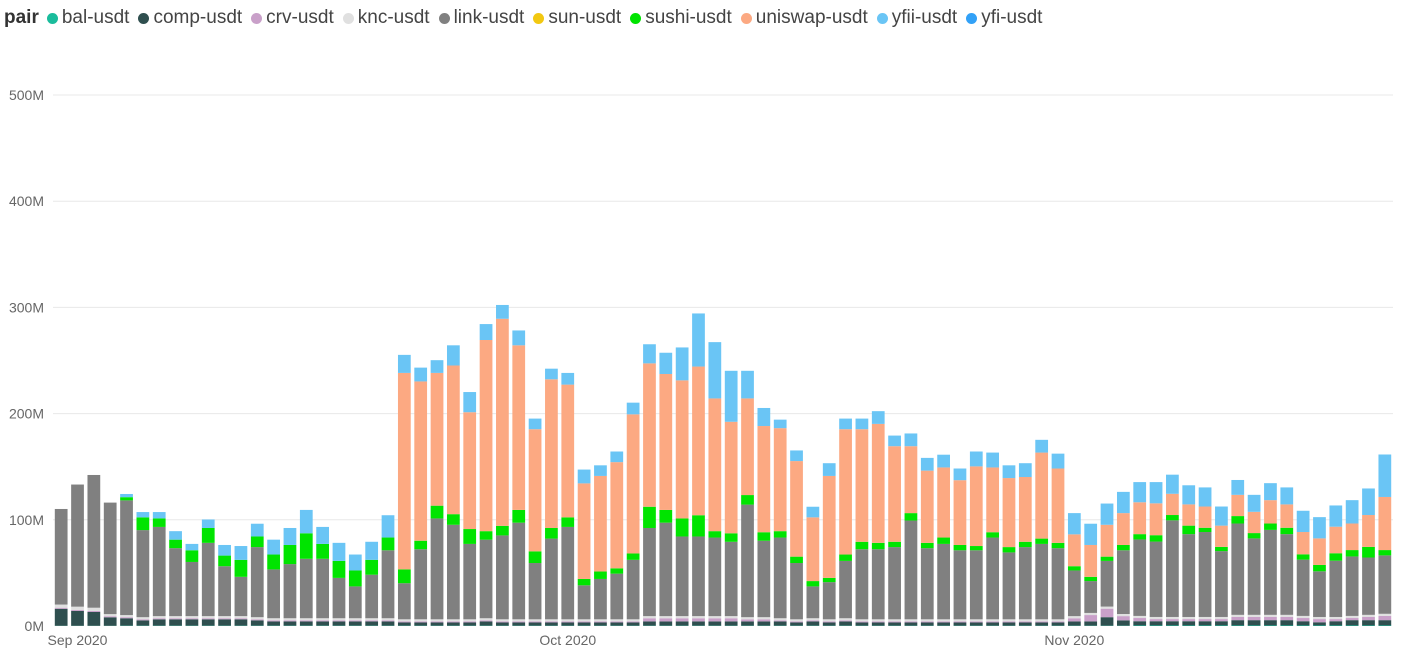  What do you see at coordinates (1004, 18) in the screenshot?
I see `legend-item-yfi-usdt: yfi-usdt` at bounding box center [1004, 18].